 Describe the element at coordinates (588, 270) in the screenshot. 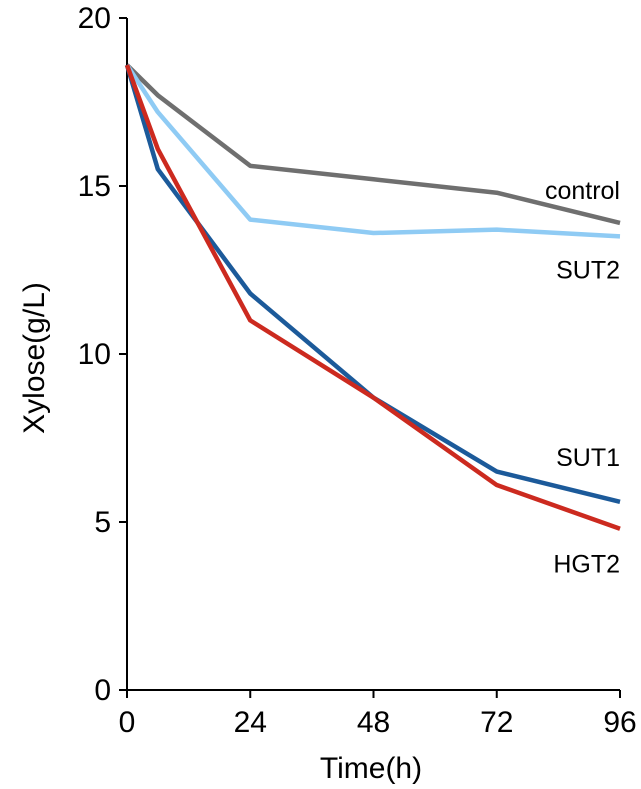

I see `series-label-sut2: SUT2` at that location.